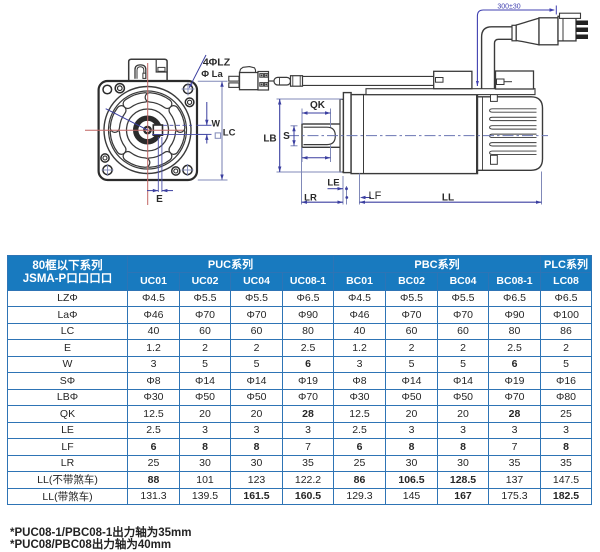 This screenshot has height=552, width=600. What do you see at coordinates (217, 63) in the screenshot?
I see `svg-text: 4ΦLZ` at bounding box center [217, 63].